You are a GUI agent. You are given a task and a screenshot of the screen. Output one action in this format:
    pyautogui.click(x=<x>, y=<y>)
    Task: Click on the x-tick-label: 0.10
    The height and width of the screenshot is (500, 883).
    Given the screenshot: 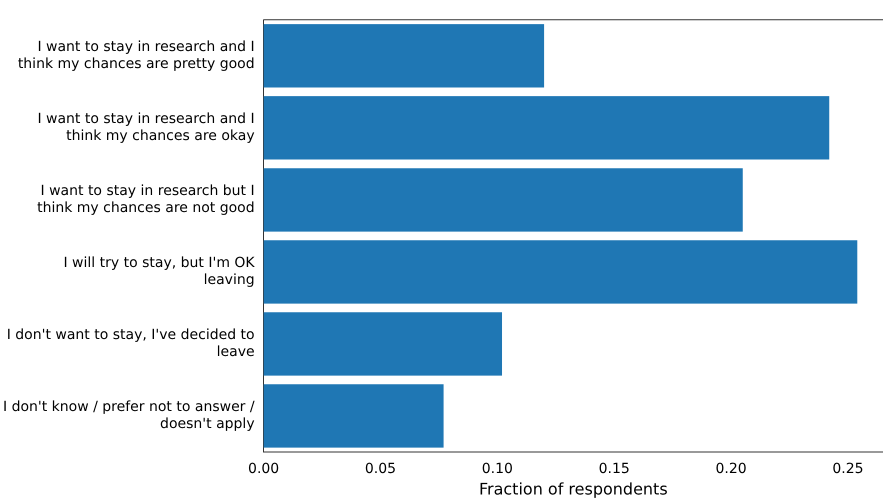 What is the action you would take?
    pyautogui.click(x=497, y=469)
    